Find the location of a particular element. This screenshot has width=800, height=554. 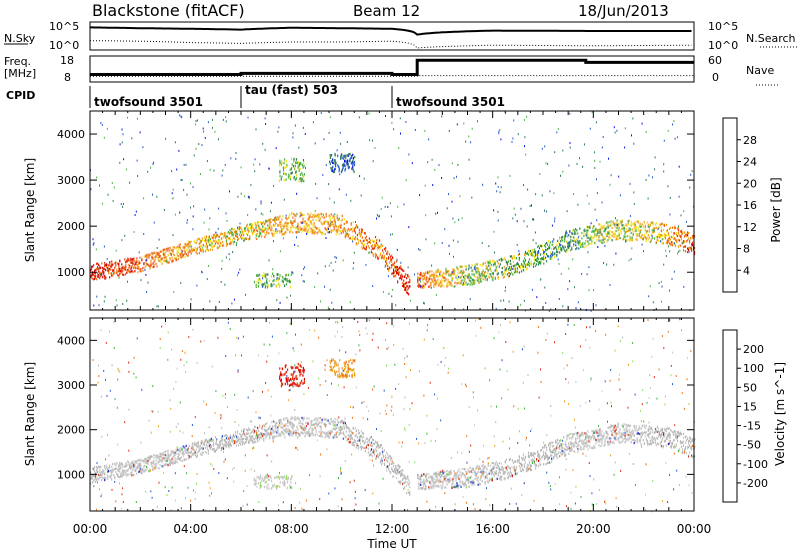

nsearch-series-line is located at coordinates (390, 44).